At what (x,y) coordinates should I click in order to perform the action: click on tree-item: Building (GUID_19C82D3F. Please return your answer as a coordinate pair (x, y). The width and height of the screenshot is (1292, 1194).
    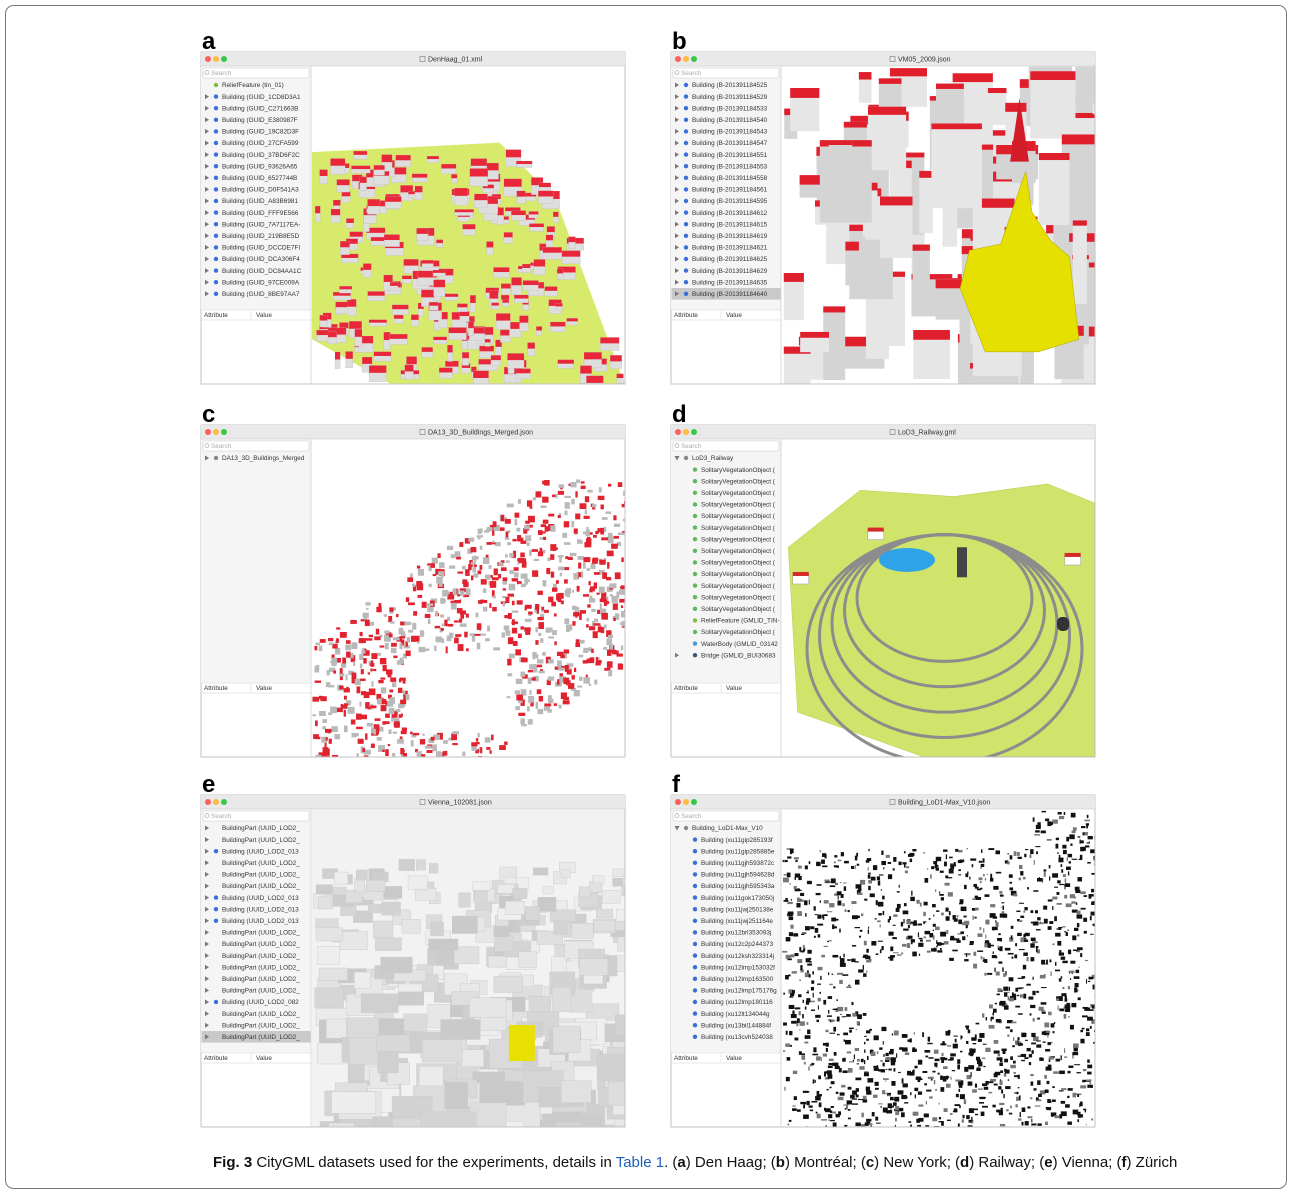
    Looking at the image, I should click on (260, 132).